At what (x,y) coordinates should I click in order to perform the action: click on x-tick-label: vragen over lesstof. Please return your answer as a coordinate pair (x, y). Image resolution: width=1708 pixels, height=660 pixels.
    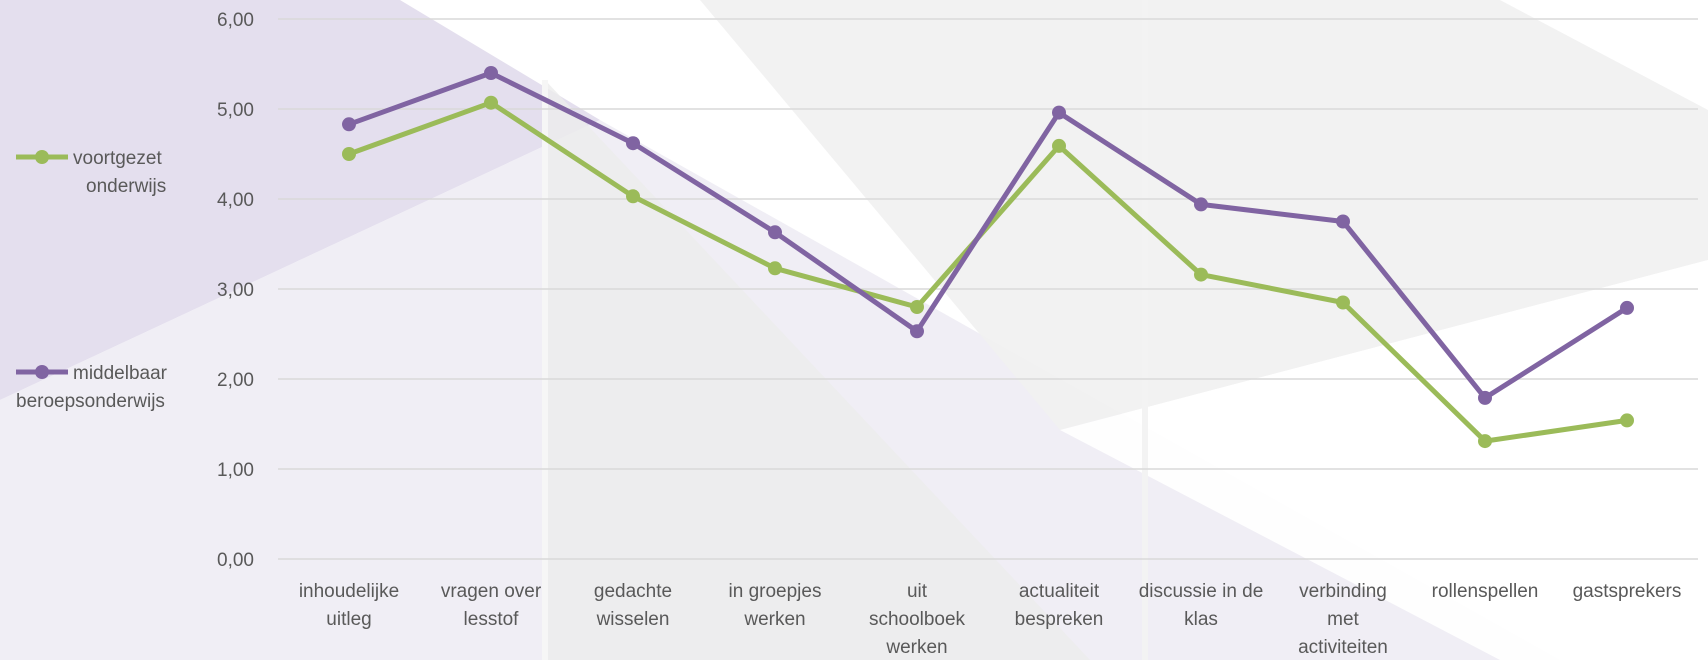
    Looking at the image, I should click on (491, 605).